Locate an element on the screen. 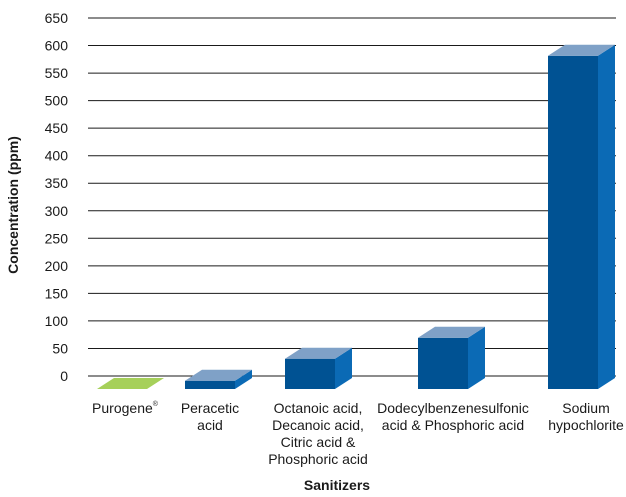 The image size is (626, 497). y-axis-title: Concentration (ppm) is located at coordinates (13, 205).